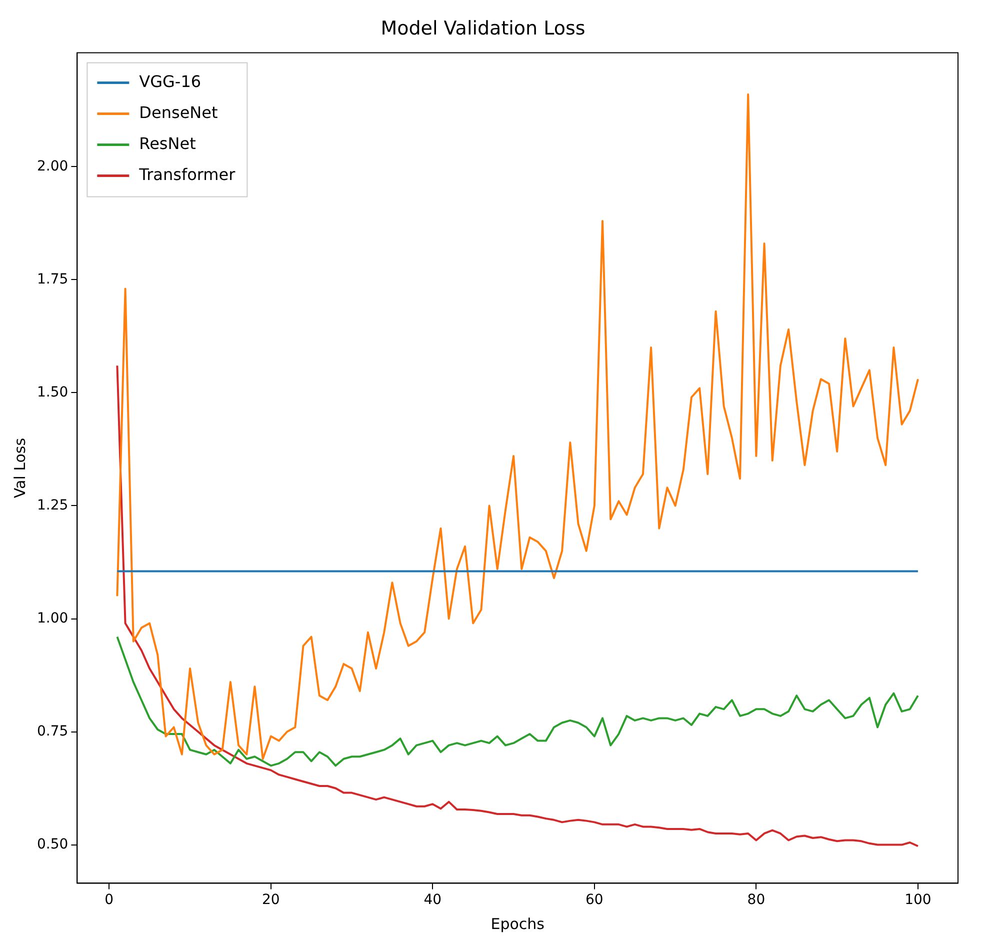 Image resolution: width=987 pixels, height=949 pixels. I want to click on y-tick-label: 0.50, so click(52, 844).